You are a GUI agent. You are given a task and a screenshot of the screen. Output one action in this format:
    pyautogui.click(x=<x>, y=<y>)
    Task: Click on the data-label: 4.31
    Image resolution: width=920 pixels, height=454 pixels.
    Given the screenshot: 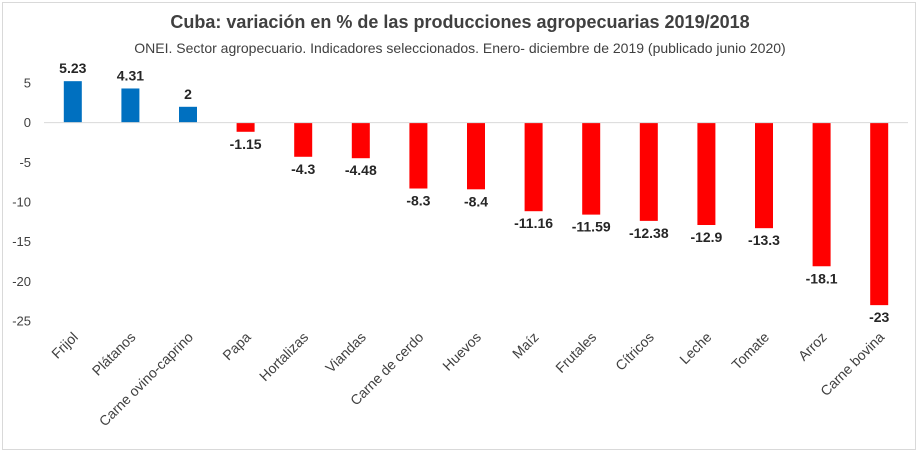 What is the action you would take?
    pyautogui.click(x=130, y=75)
    